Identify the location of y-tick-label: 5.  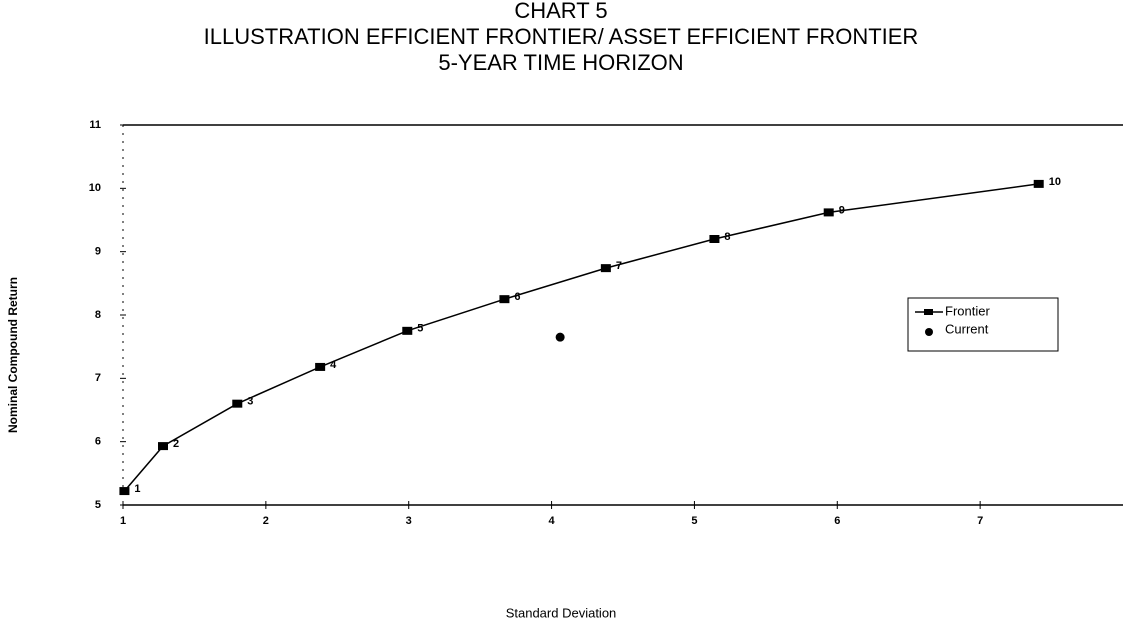
(98, 505).